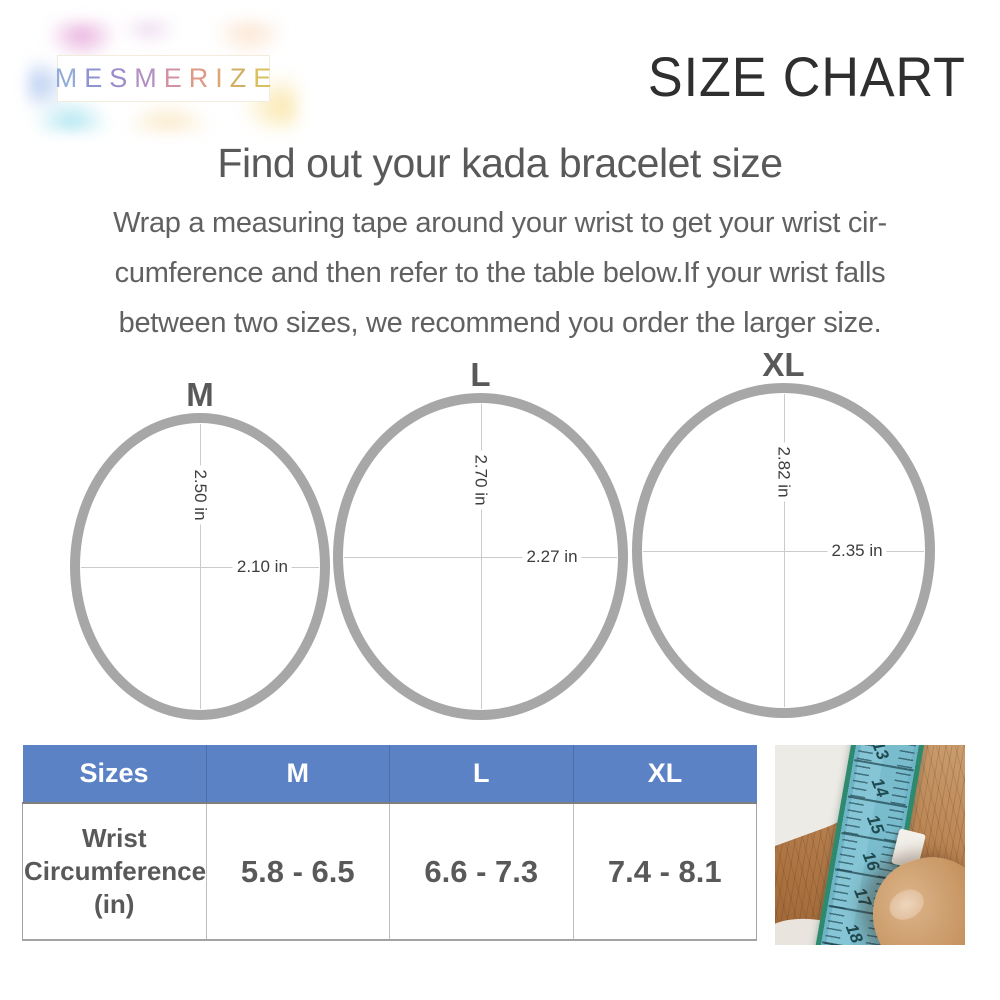 Image resolution: width=1000 pixels, height=1000 pixels. Describe the element at coordinates (114, 774) in the screenshot. I see `table-header-sizes: Sizes` at that location.